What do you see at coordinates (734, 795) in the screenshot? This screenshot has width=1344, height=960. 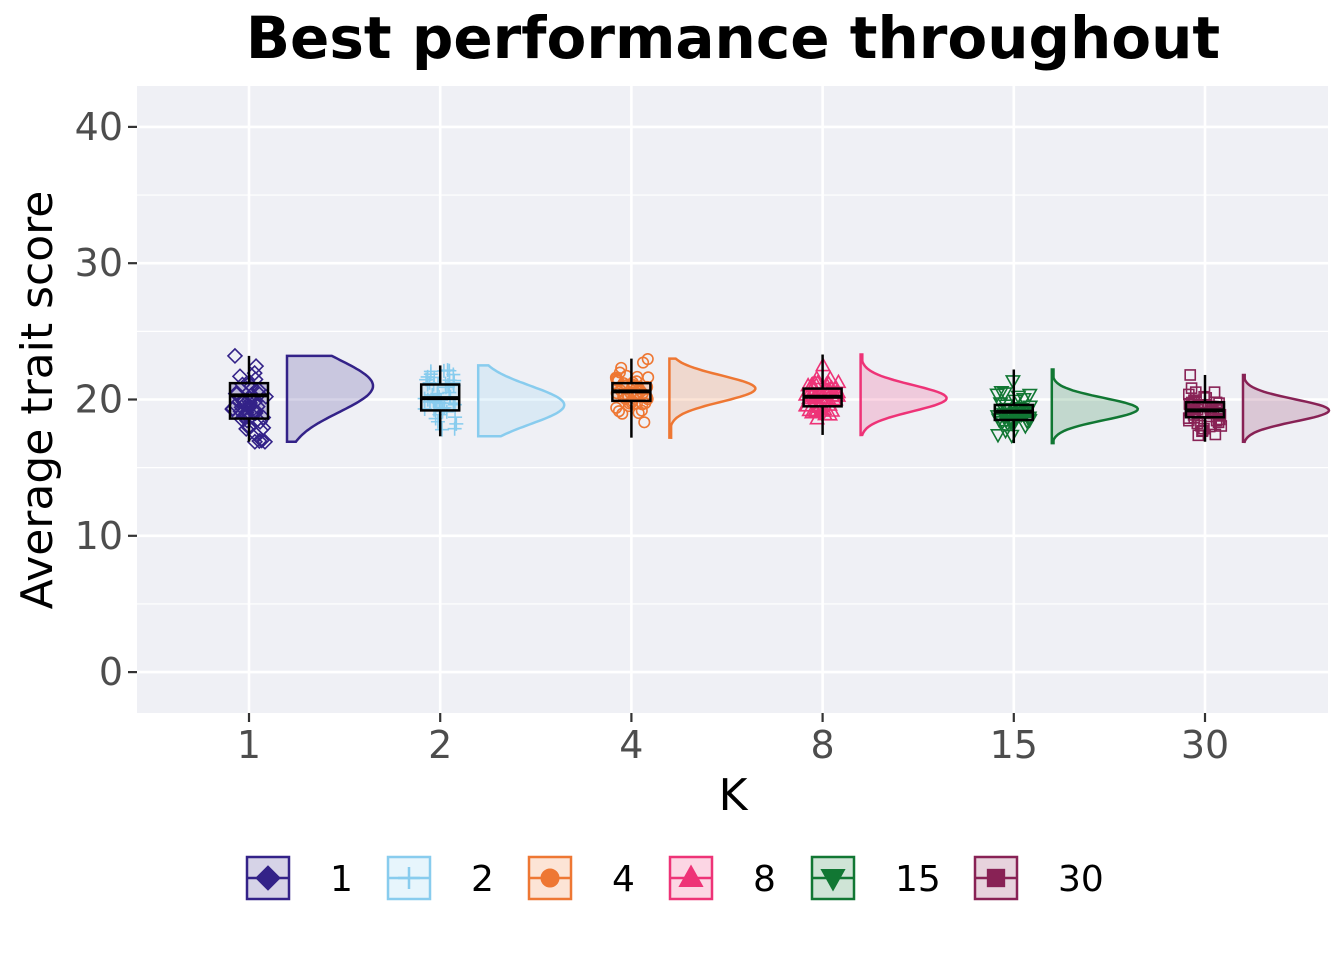 I see `x-axis-label: K` at bounding box center [734, 795].